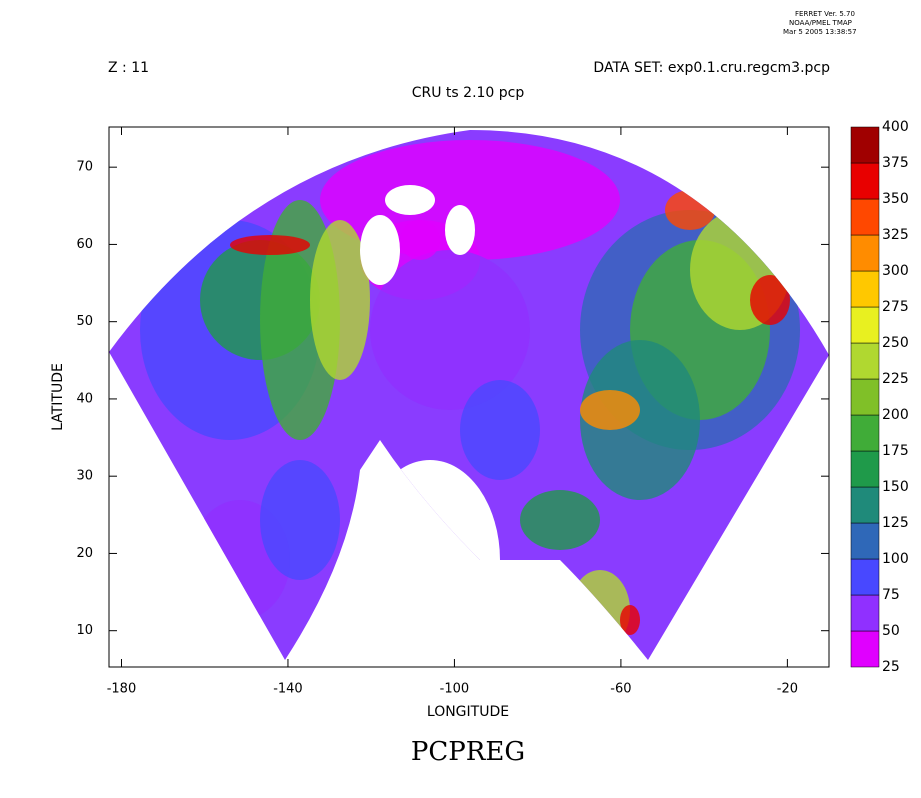 The height and width of the screenshot is (798, 921). Describe the element at coordinates (891, 667) in the screenshot. I see `colorbar-label: 25` at that location.